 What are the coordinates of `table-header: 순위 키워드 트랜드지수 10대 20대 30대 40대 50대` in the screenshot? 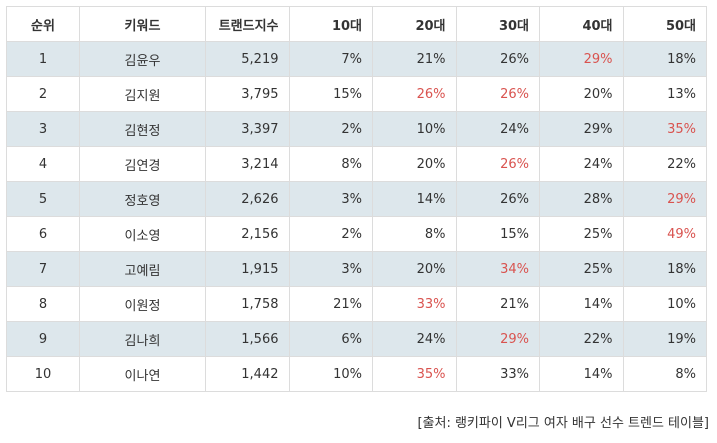 It's located at (356, 24).